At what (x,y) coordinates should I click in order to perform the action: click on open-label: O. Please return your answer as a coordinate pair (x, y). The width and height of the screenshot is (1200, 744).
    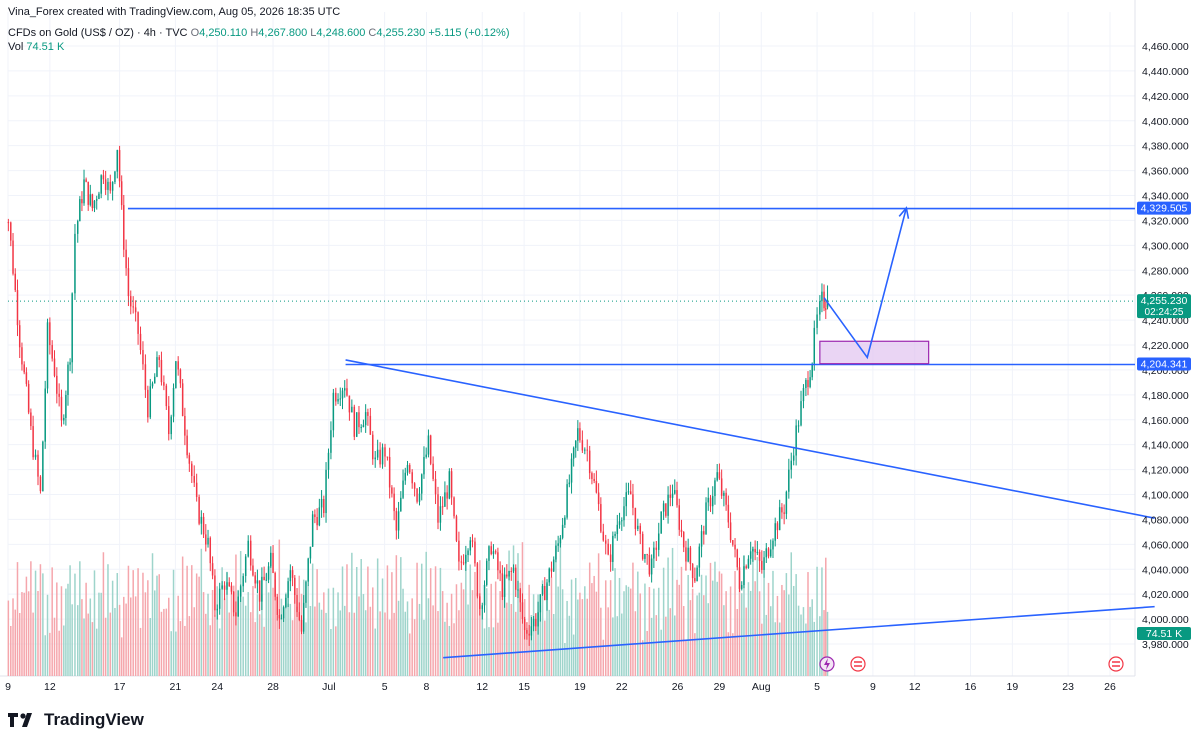
    Looking at the image, I should click on (195, 33).